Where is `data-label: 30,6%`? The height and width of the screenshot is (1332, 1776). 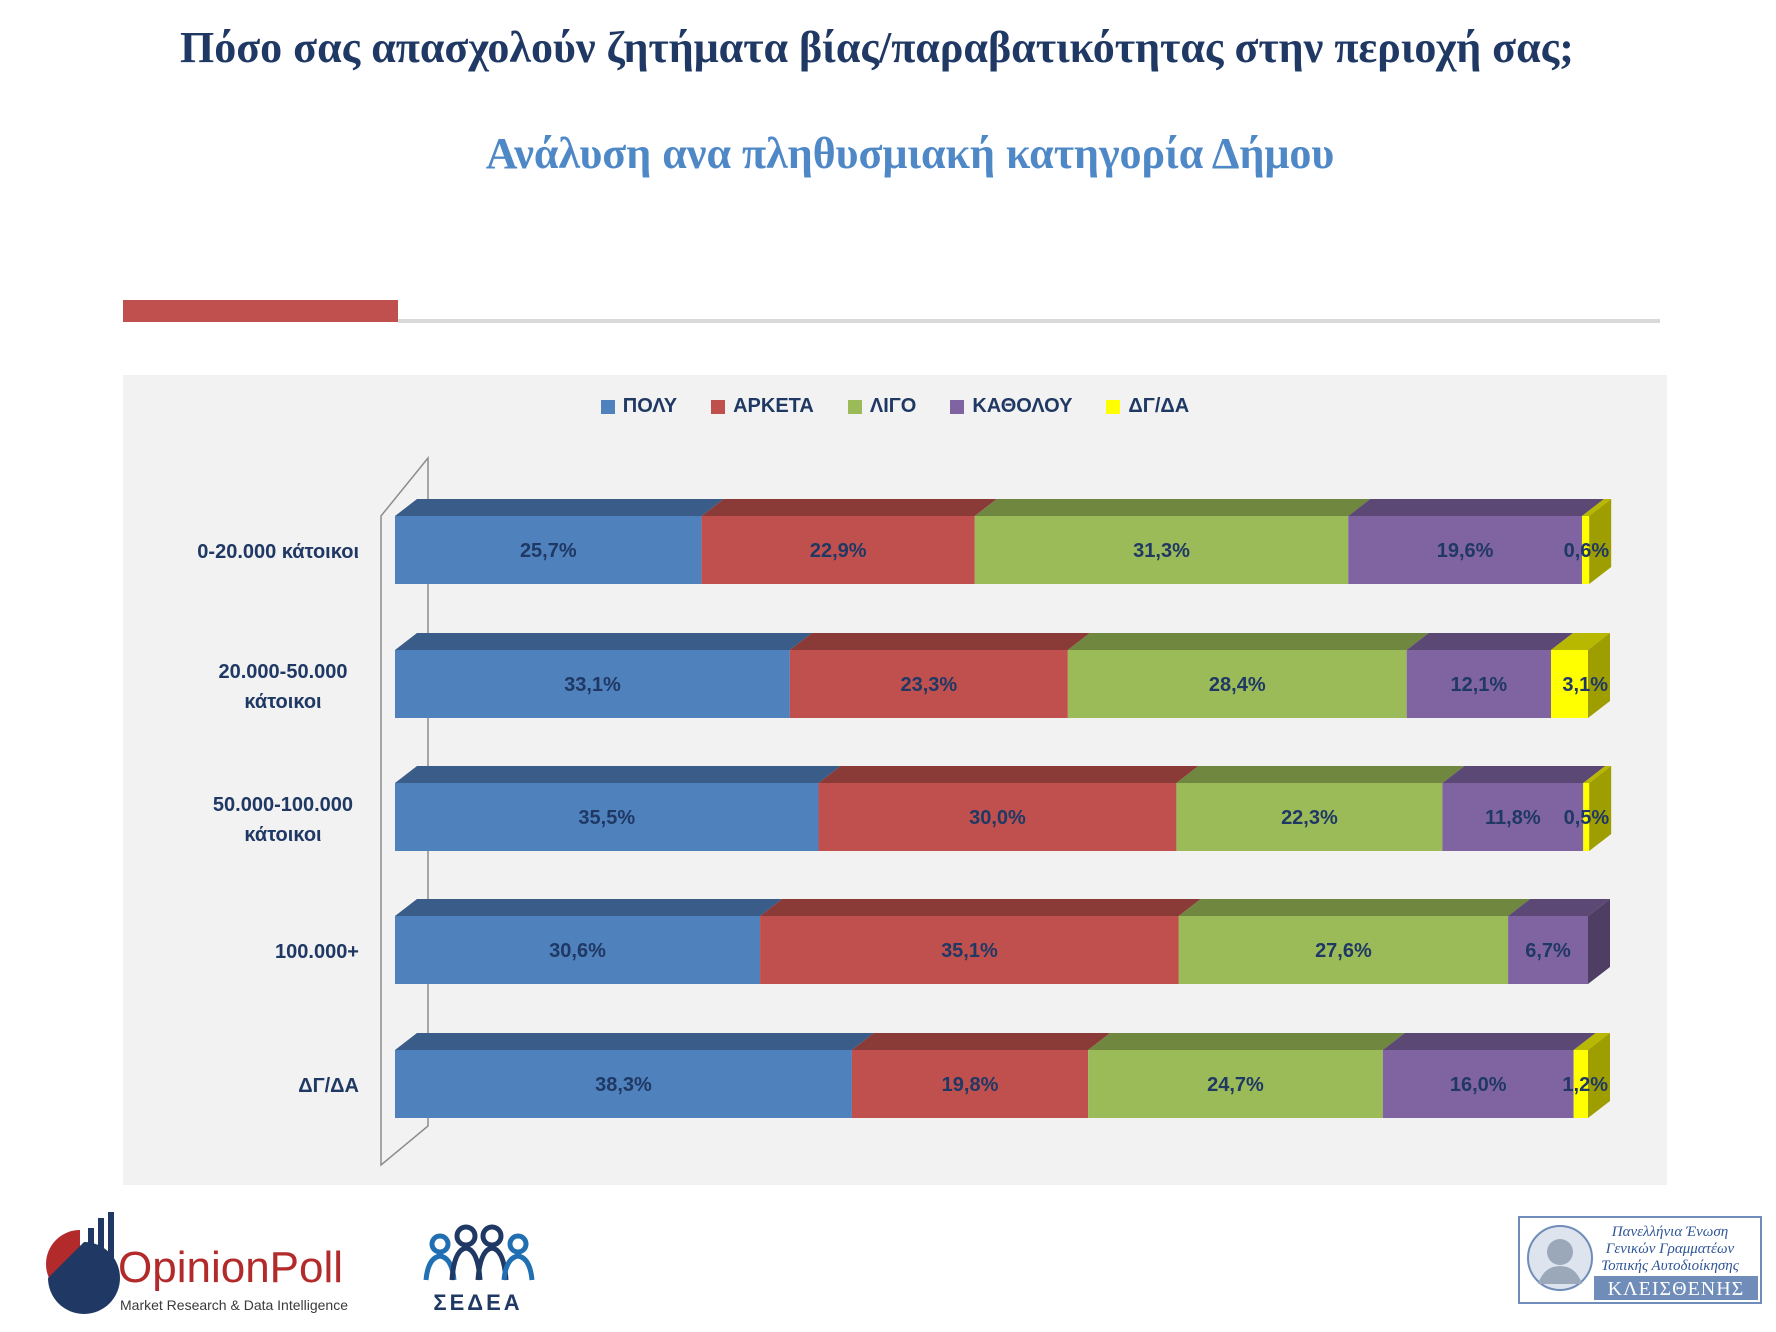 data-label: 30,6% is located at coordinates (577, 951).